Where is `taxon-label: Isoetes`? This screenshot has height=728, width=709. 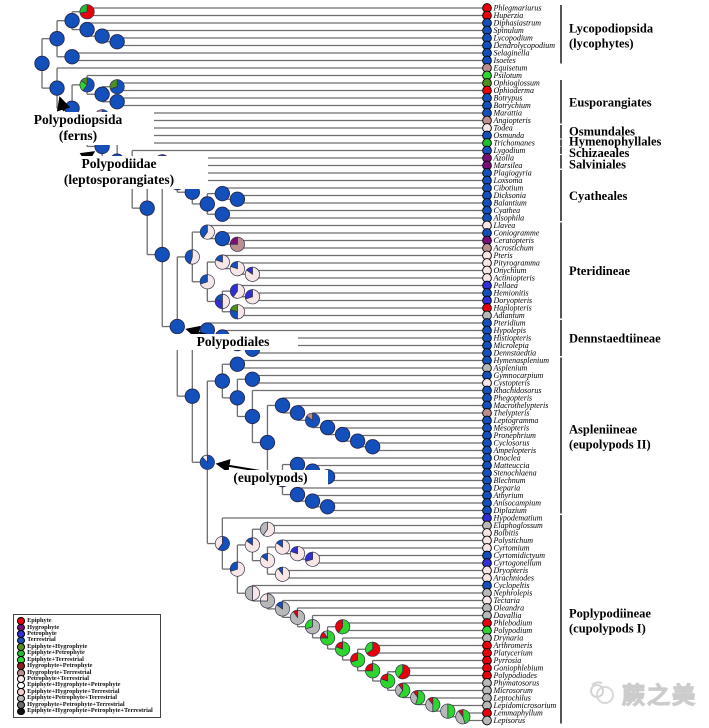 taxon-label: Isoetes is located at coordinates (504, 60).